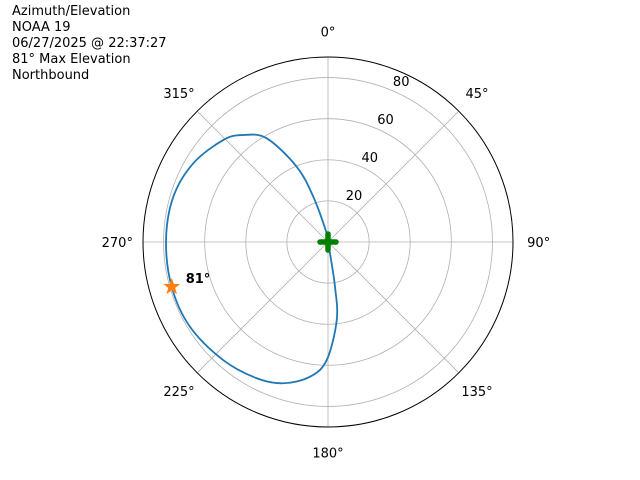 This screenshot has height=480, width=640. What do you see at coordinates (369, 158) in the screenshot?
I see `r-tick-label: 40` at bounding box center [369, 158].